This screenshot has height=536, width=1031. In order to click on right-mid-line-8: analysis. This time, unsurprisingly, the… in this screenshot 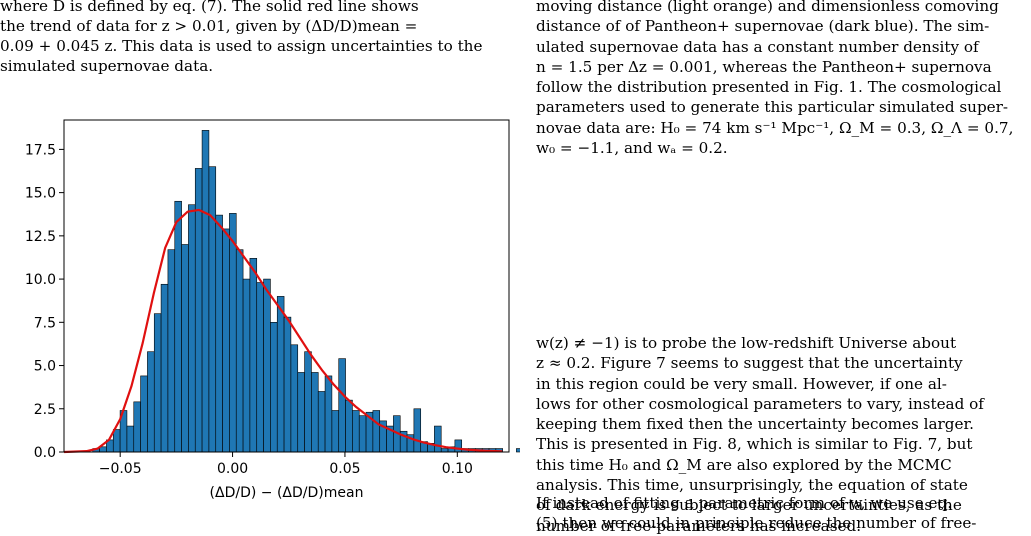, I will do `click(752, 485)`.